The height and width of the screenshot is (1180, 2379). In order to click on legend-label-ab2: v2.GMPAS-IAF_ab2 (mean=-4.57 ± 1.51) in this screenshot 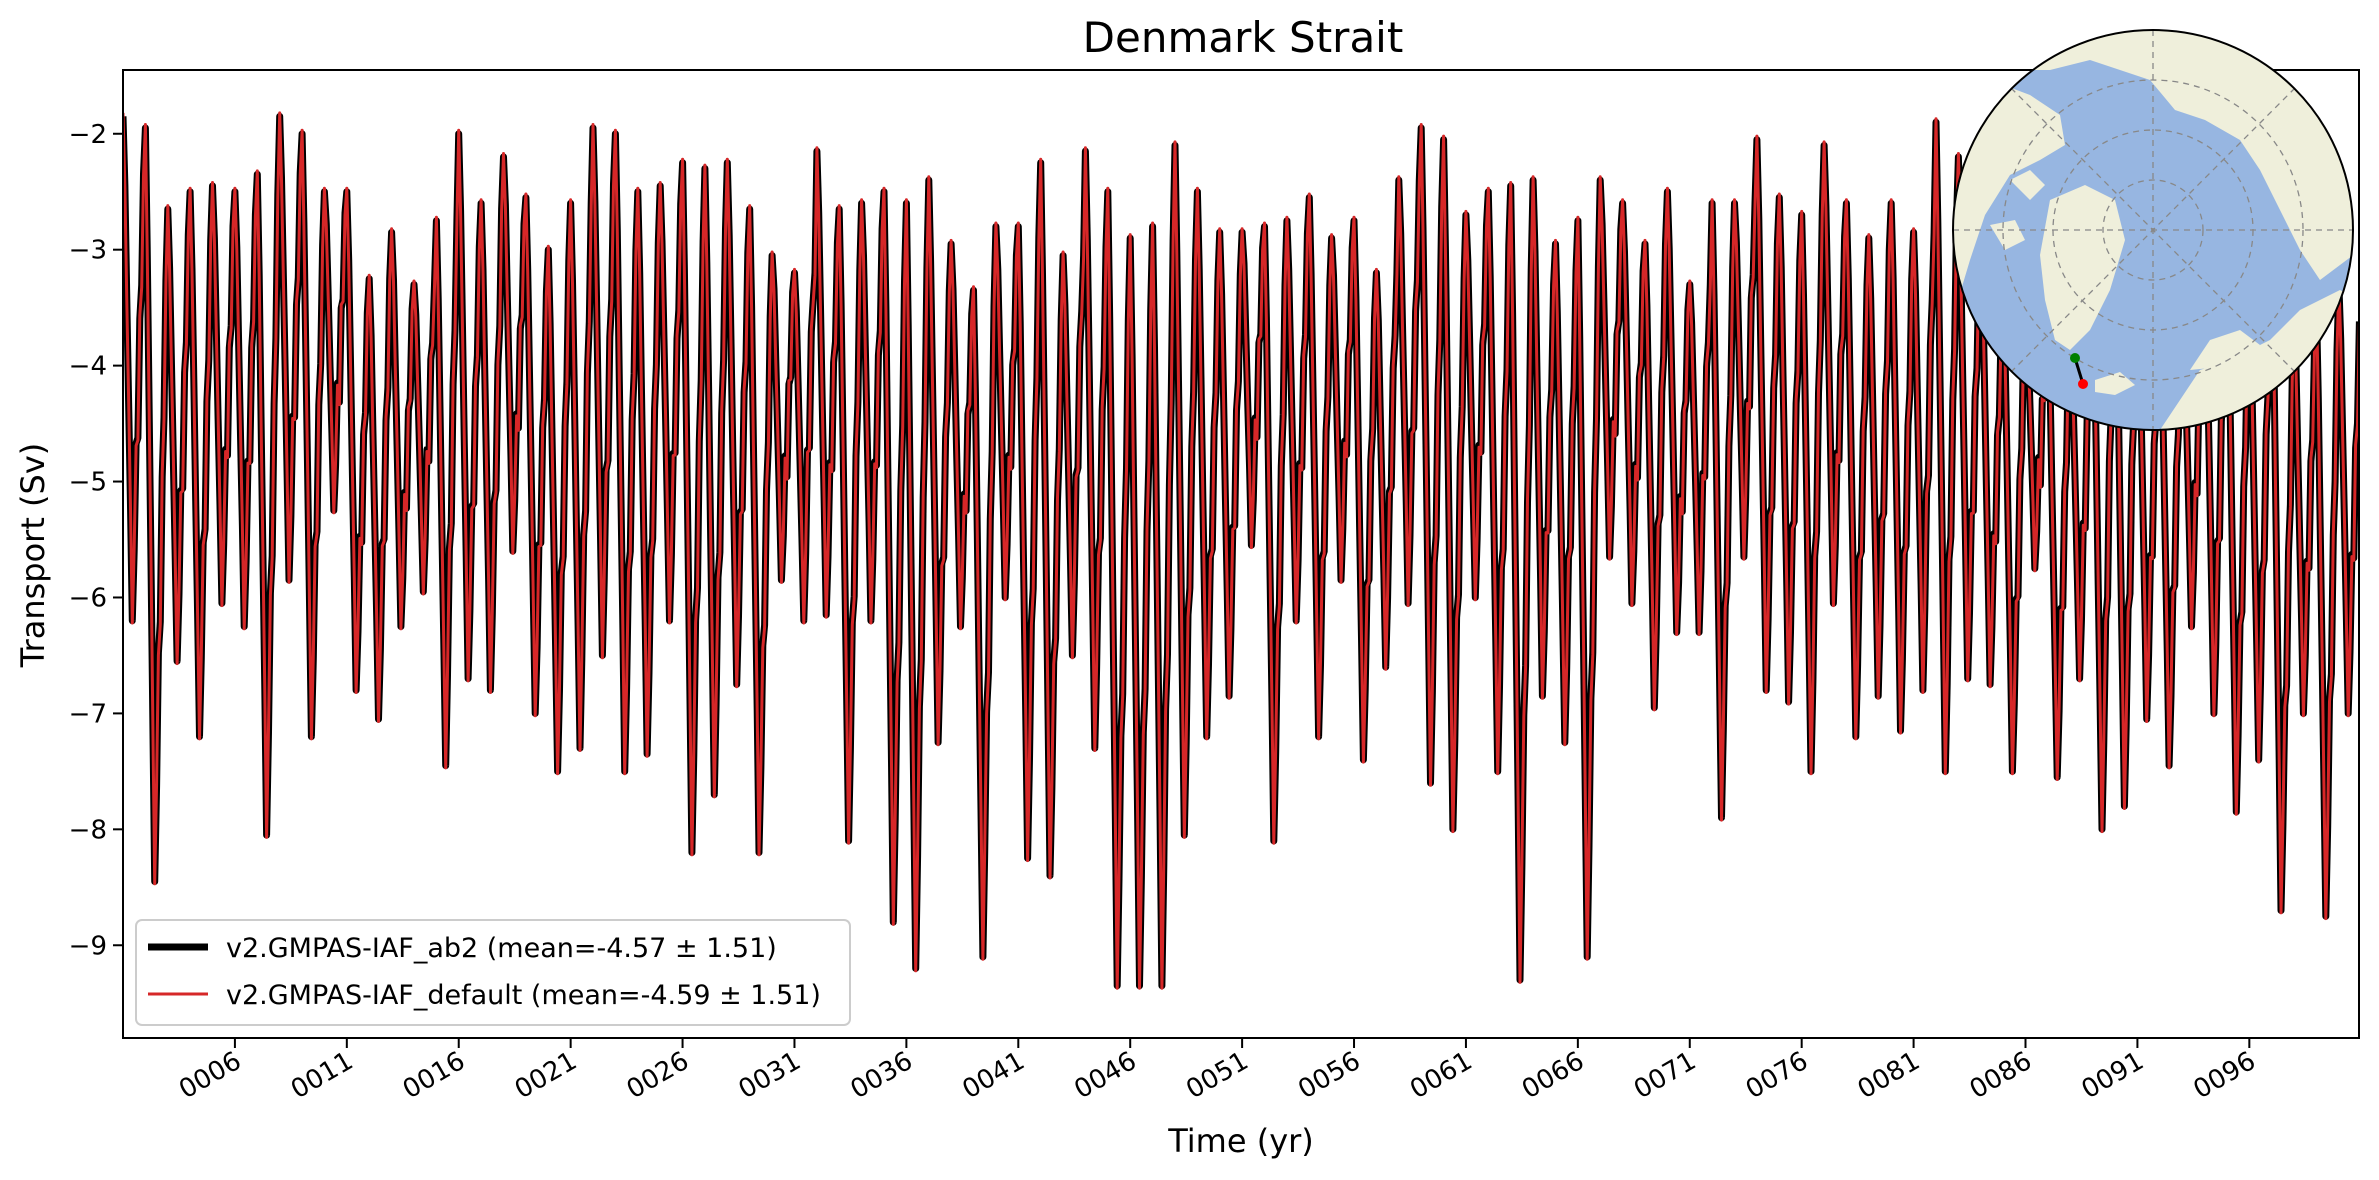, I will do `click(501, 948)`.